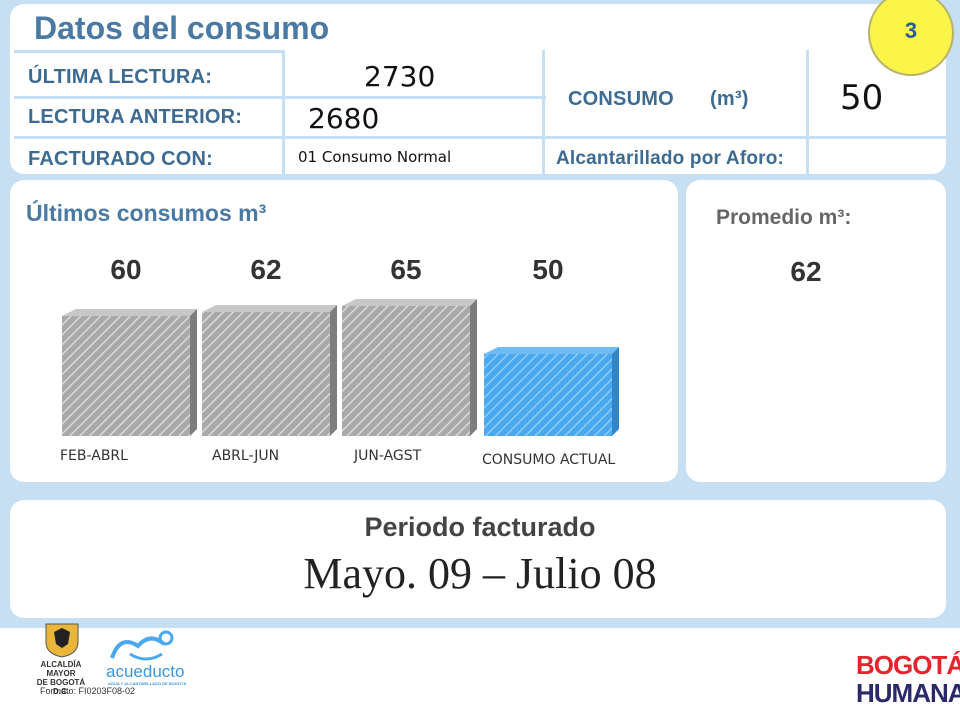 The height and width of the screenshot is (720, 960). What do you see at coordinates (344, 118) in the screenshot?
I see `lectura-anterior-value: 2680` at bounding box center [344, 118].